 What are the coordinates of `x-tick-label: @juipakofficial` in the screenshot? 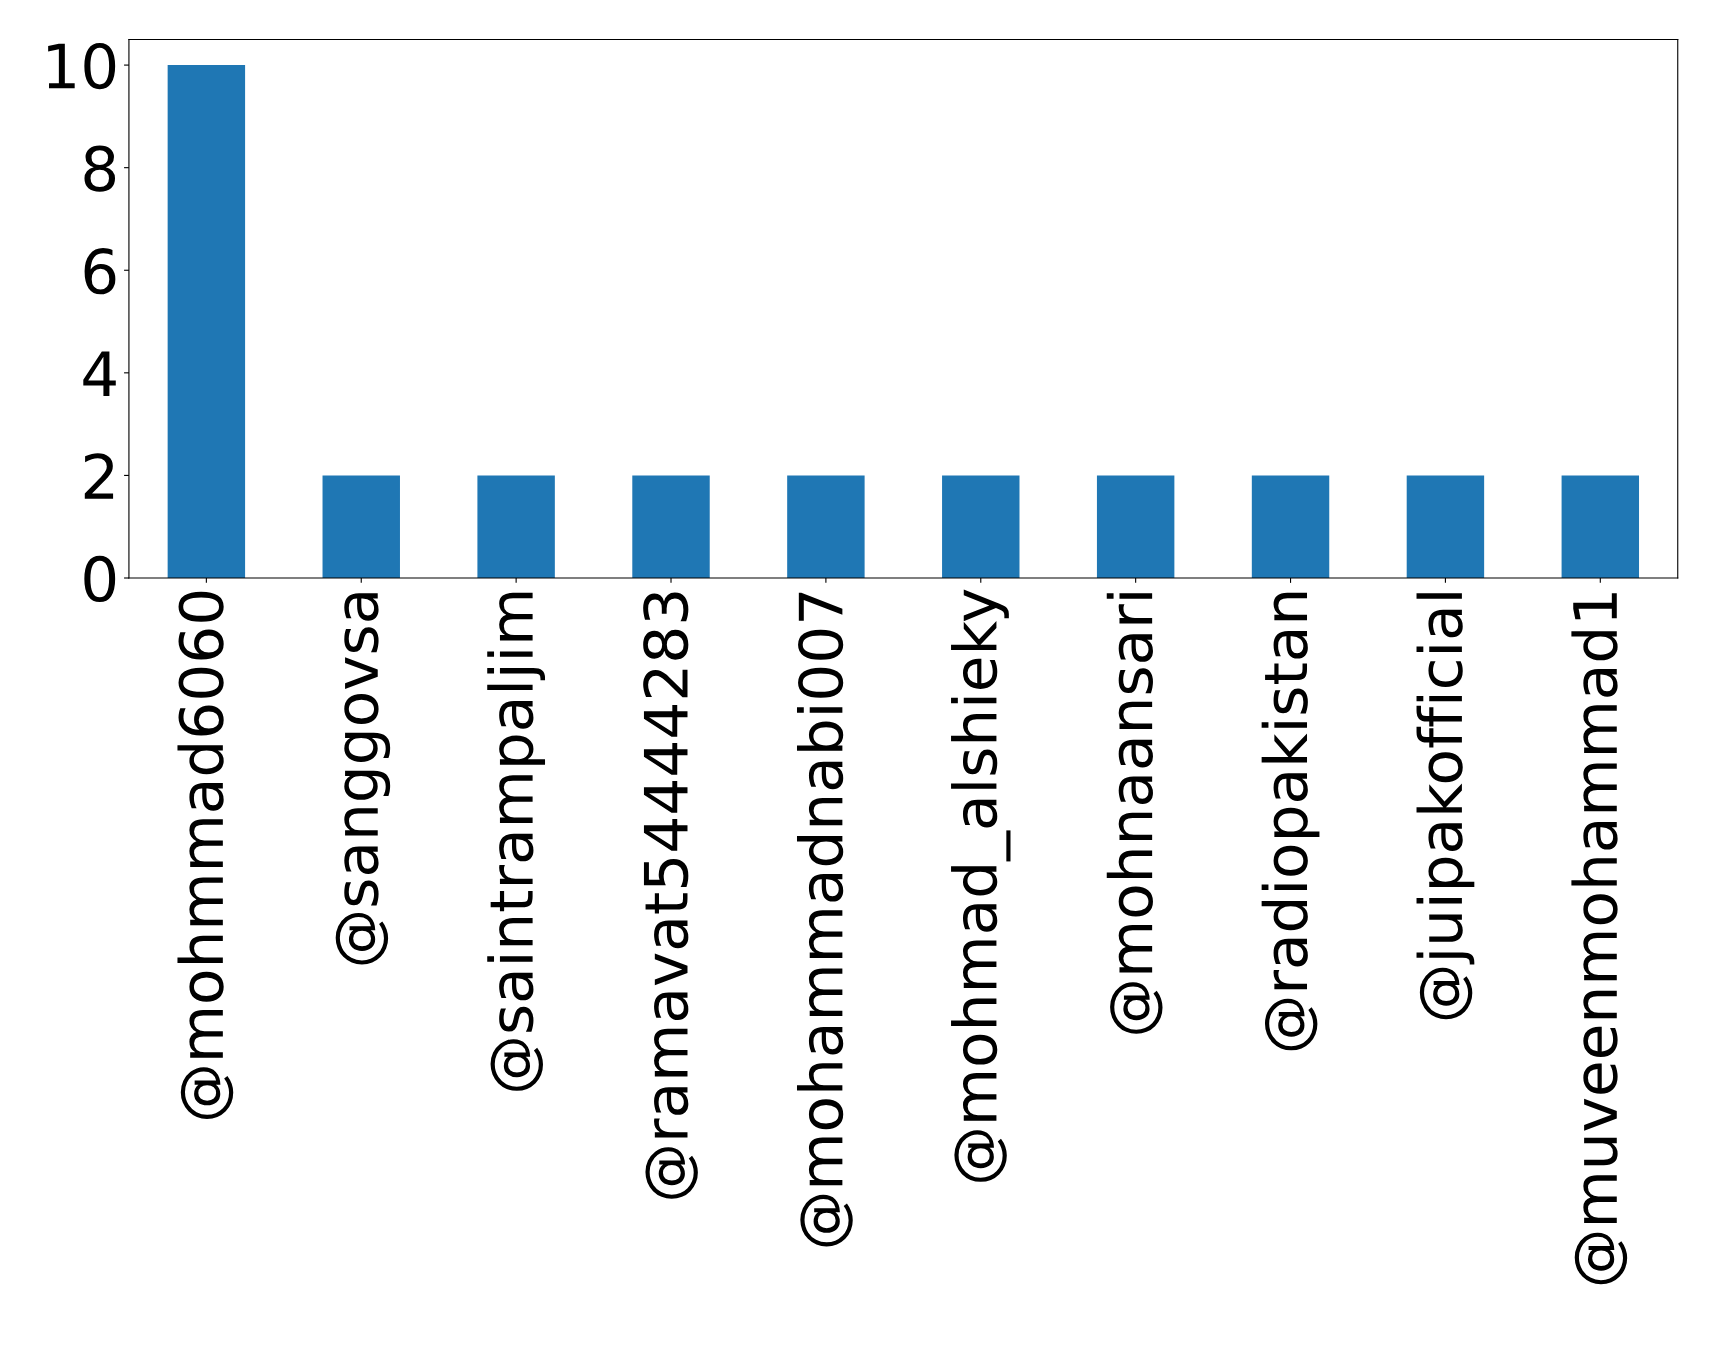 It's located at (1445, 806).